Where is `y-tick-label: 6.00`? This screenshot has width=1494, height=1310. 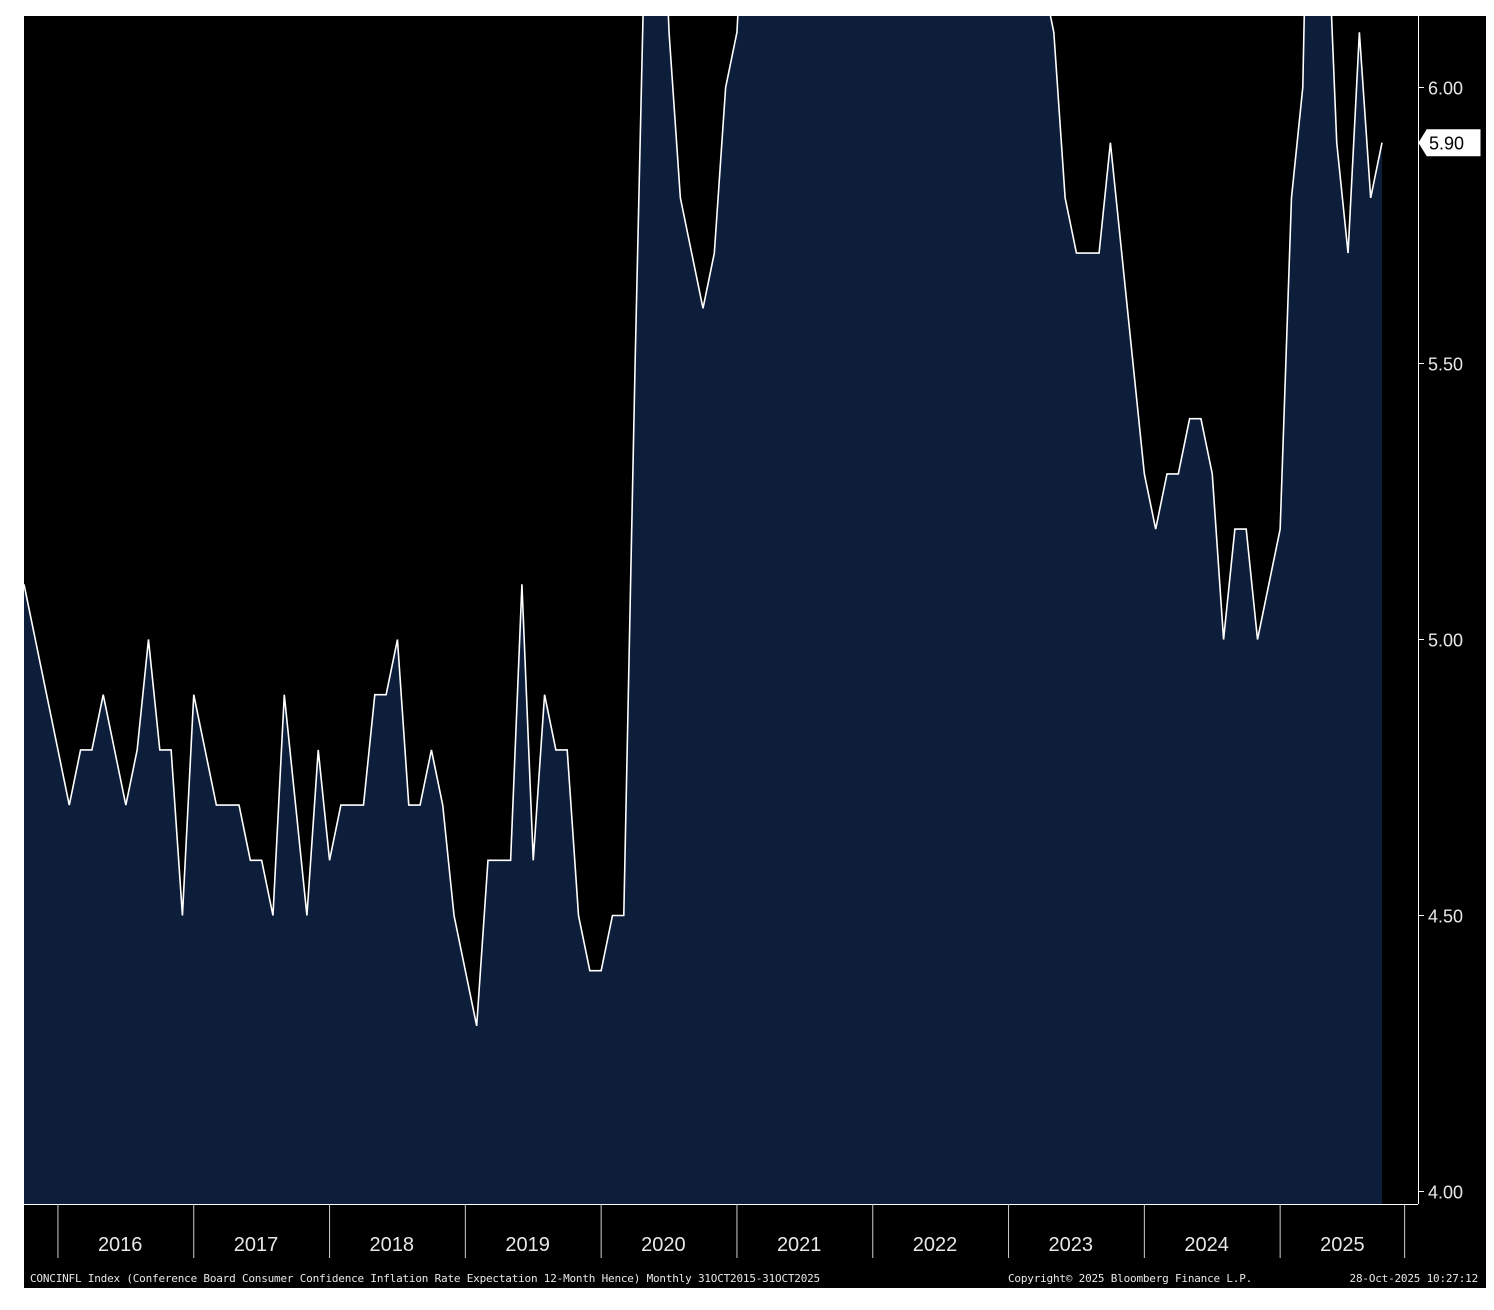 y-tick-label: 6.00 is located at coordinates (1445, 89).